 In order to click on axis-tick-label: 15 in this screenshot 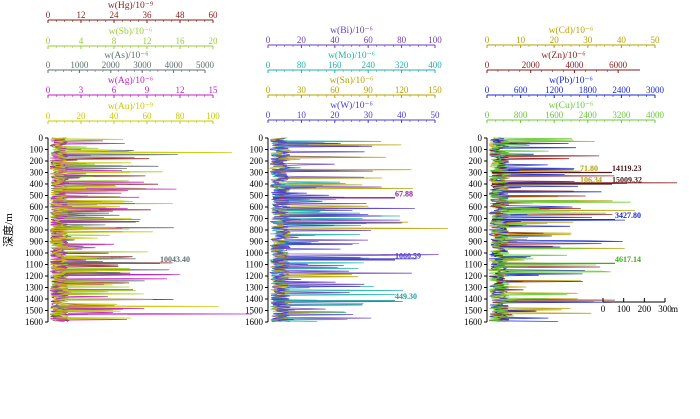, I will do `click(214, 90)`.